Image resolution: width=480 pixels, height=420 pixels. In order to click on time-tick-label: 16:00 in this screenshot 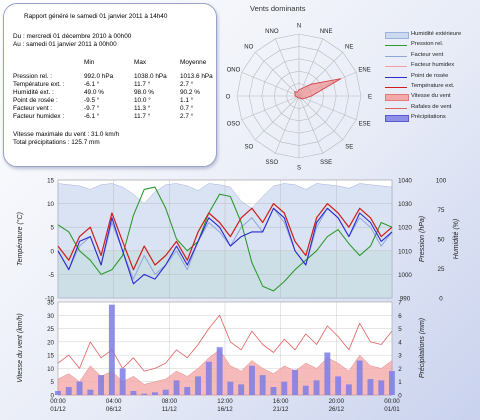, I will do `click(281, 401)`.